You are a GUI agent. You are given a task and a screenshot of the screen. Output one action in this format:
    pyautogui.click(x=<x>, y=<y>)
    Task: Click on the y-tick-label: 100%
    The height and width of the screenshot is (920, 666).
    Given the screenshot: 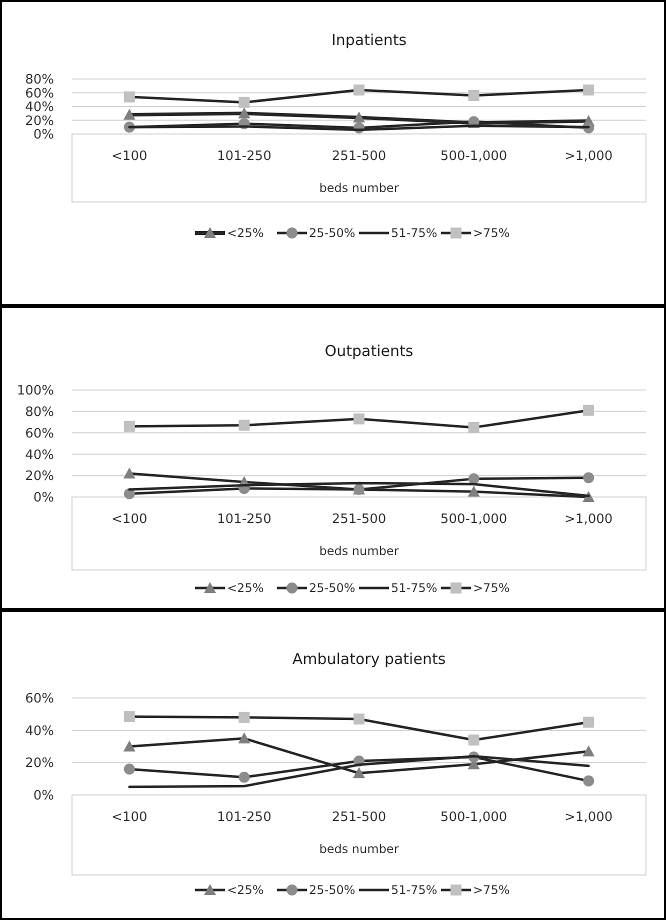 What is the action you would take?
    pyautogui.click(x=35, y=391)
    